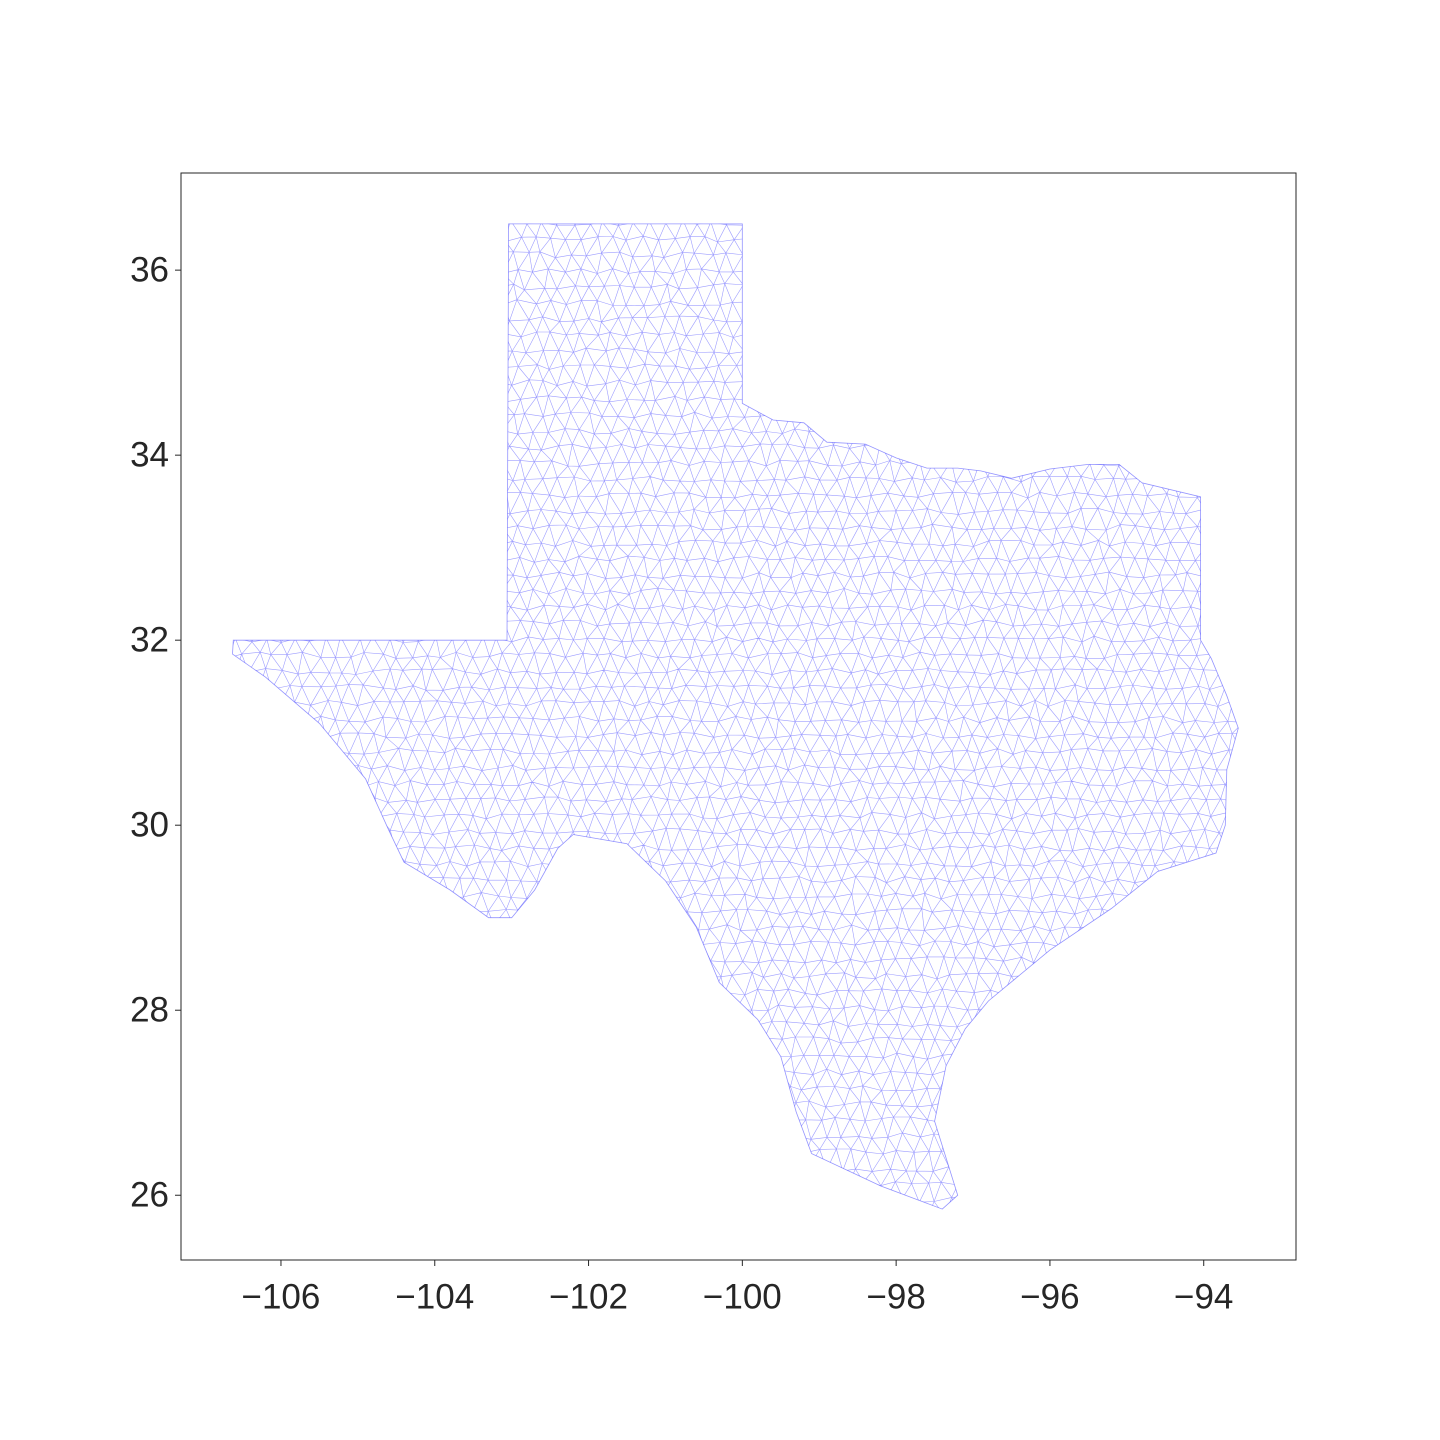 The image size is (1440, 1440). Describe the element at coordinates (1203, 1297) in the screenshot. I see `x-tick-label: −94` at that location.